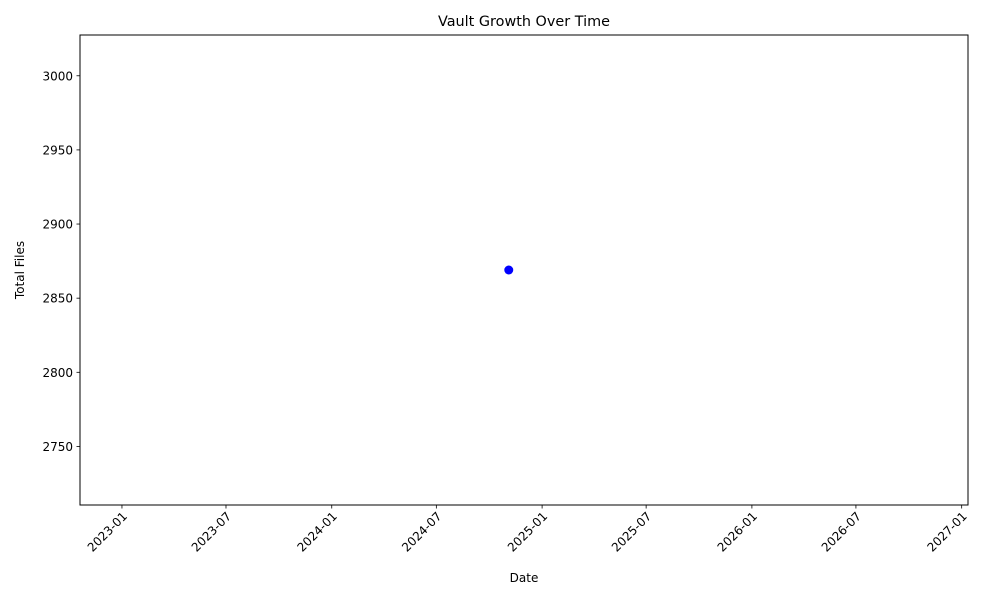 The image size is (1000, 600). What do you see at coordinates (57, 373) in the screenshot?
I see `y-tick-label: 2800` at bounding box center [57, 373].